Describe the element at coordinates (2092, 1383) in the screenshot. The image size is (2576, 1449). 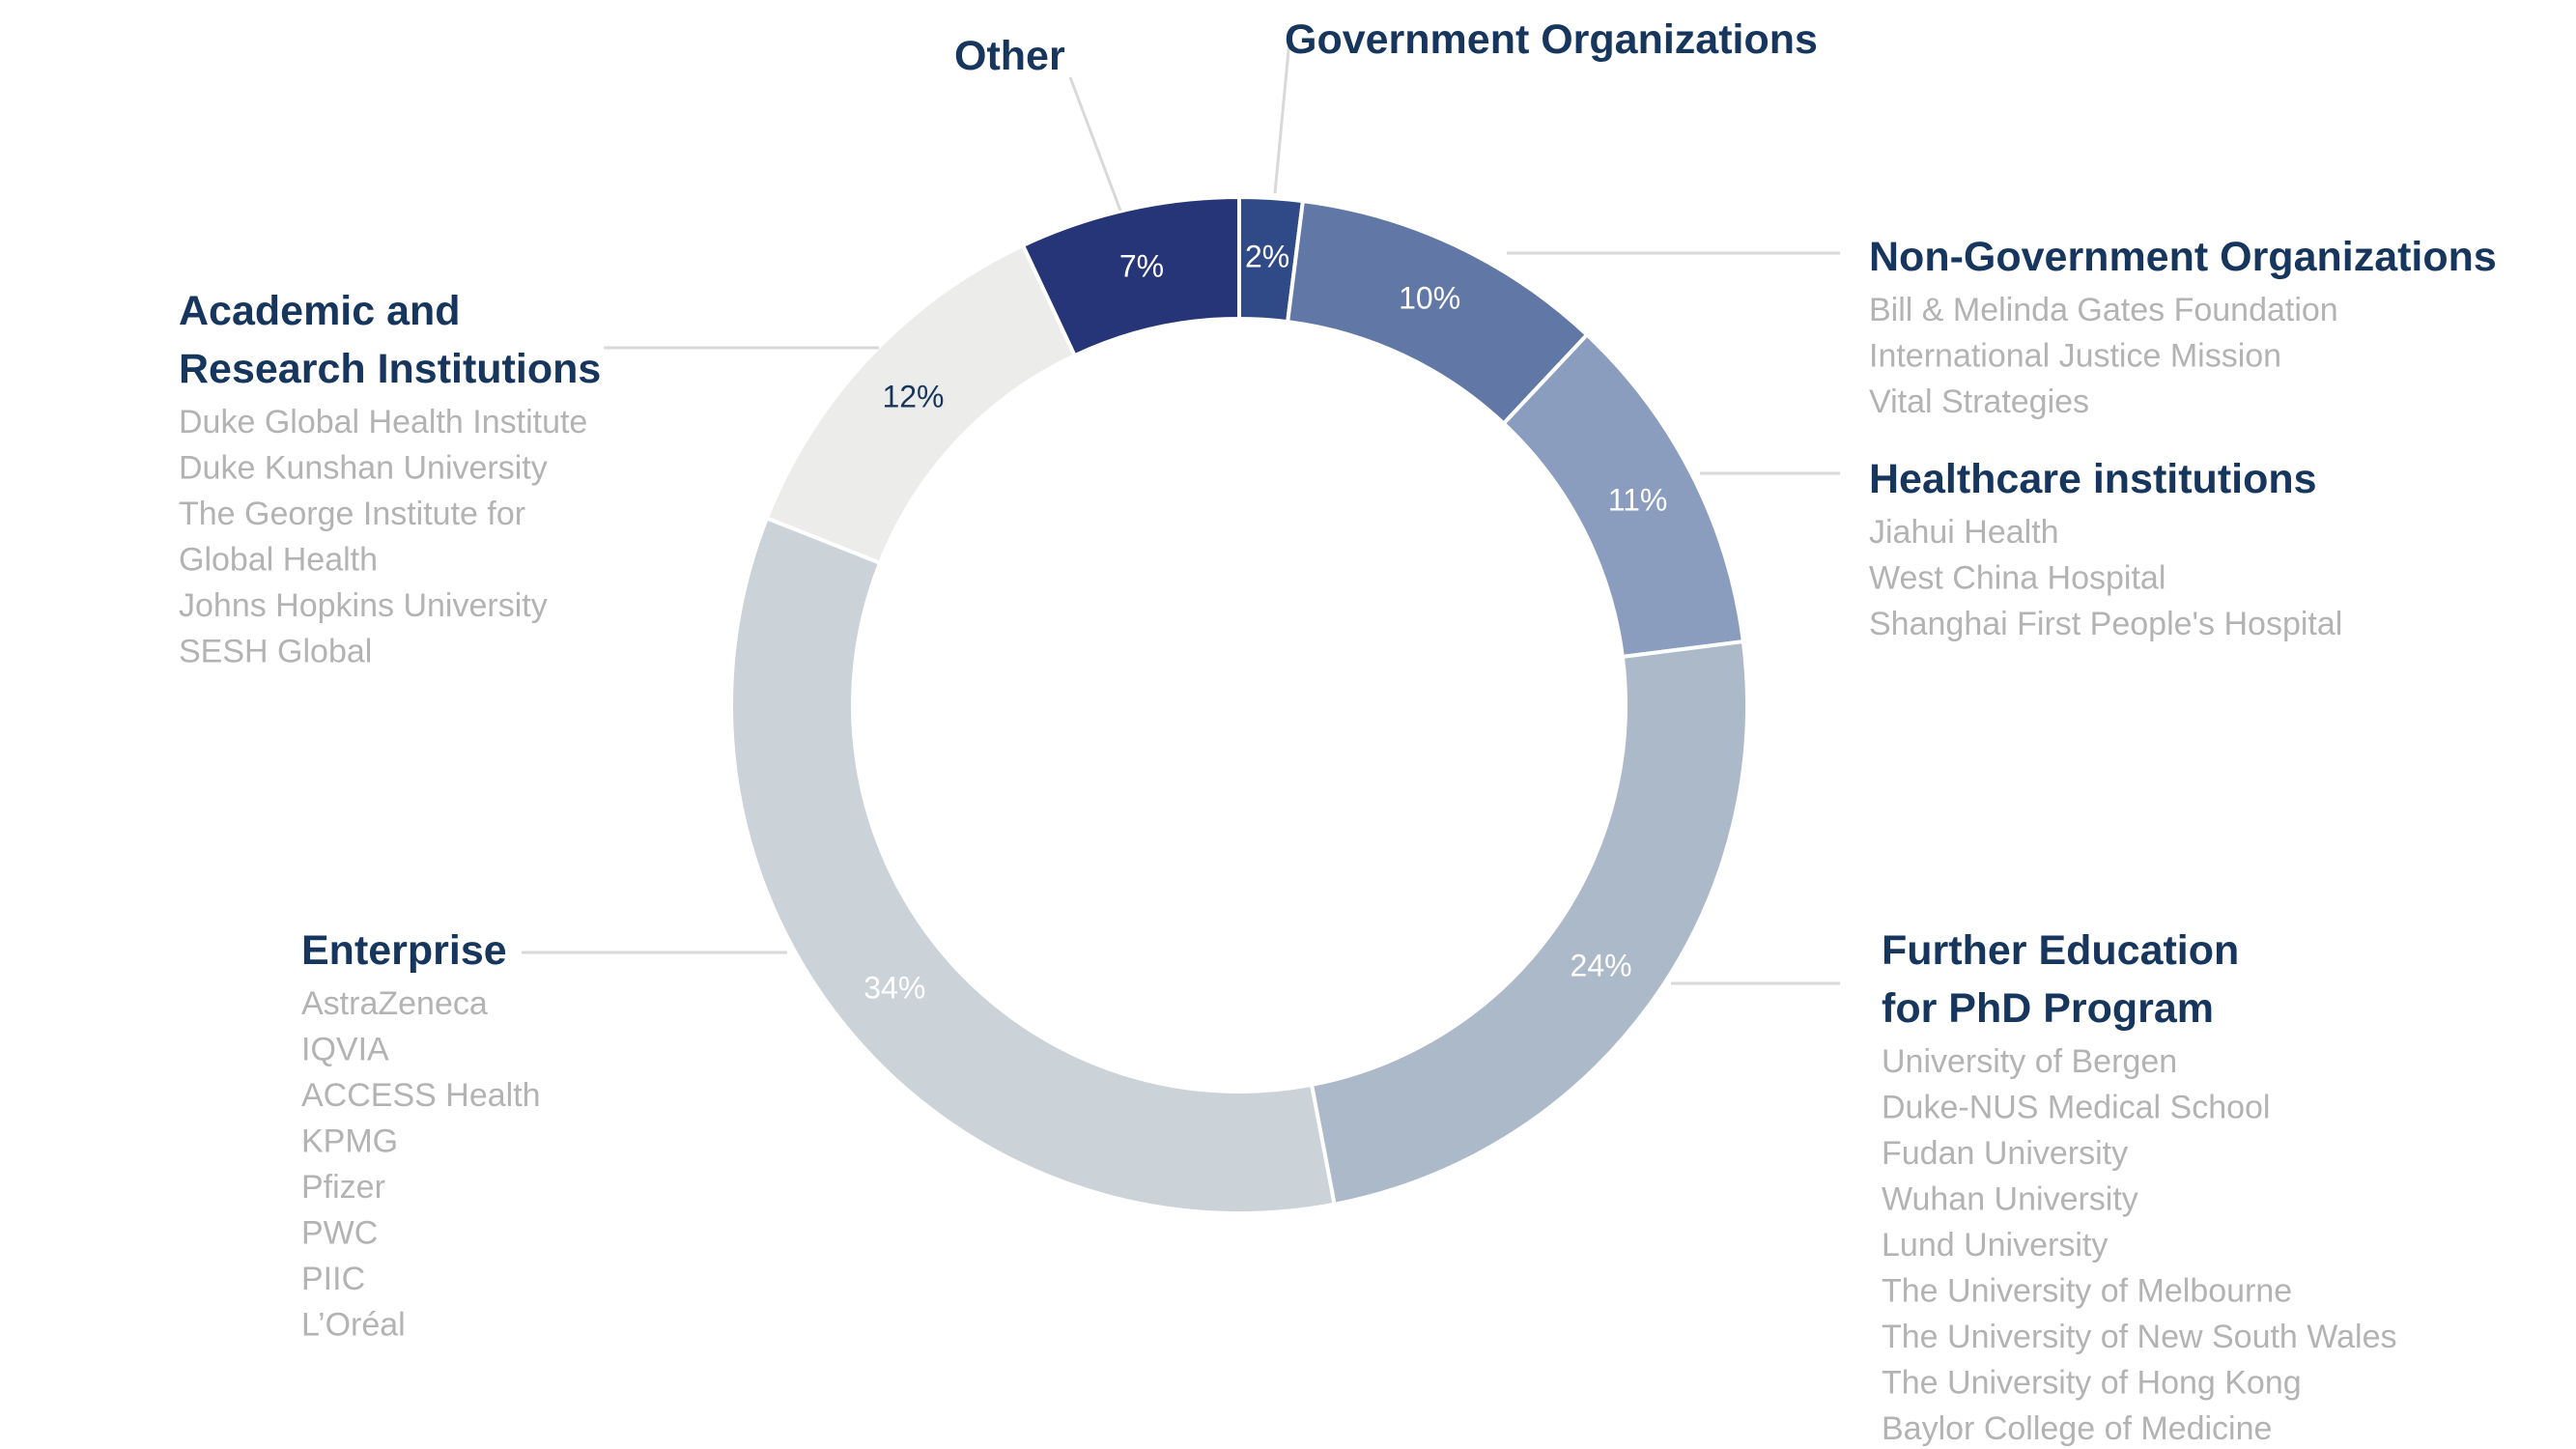
I see `category-item: The University of Hong Kong` at that location.